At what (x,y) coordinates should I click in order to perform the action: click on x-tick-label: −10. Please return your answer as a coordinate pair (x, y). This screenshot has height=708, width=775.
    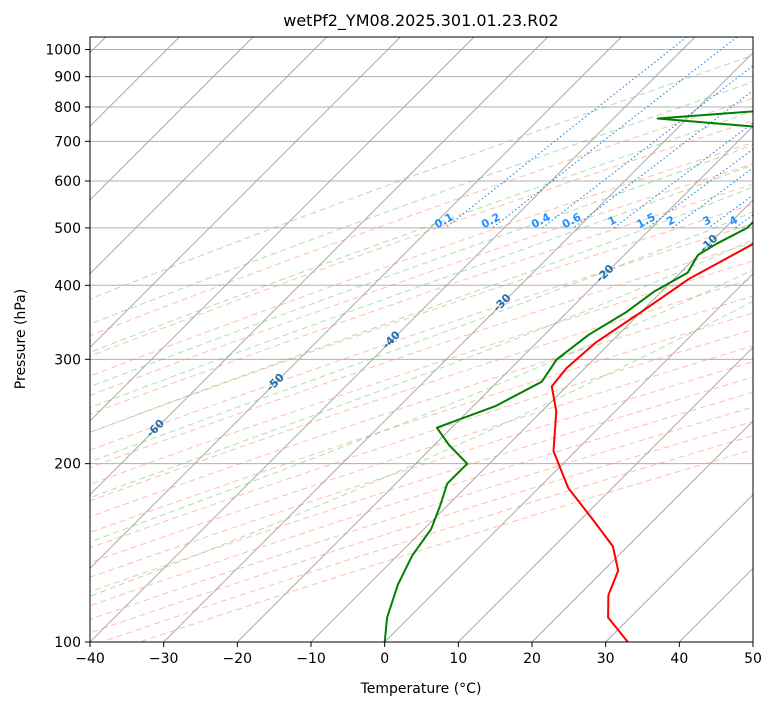
    Looking at the image, I should click on (311, 659).